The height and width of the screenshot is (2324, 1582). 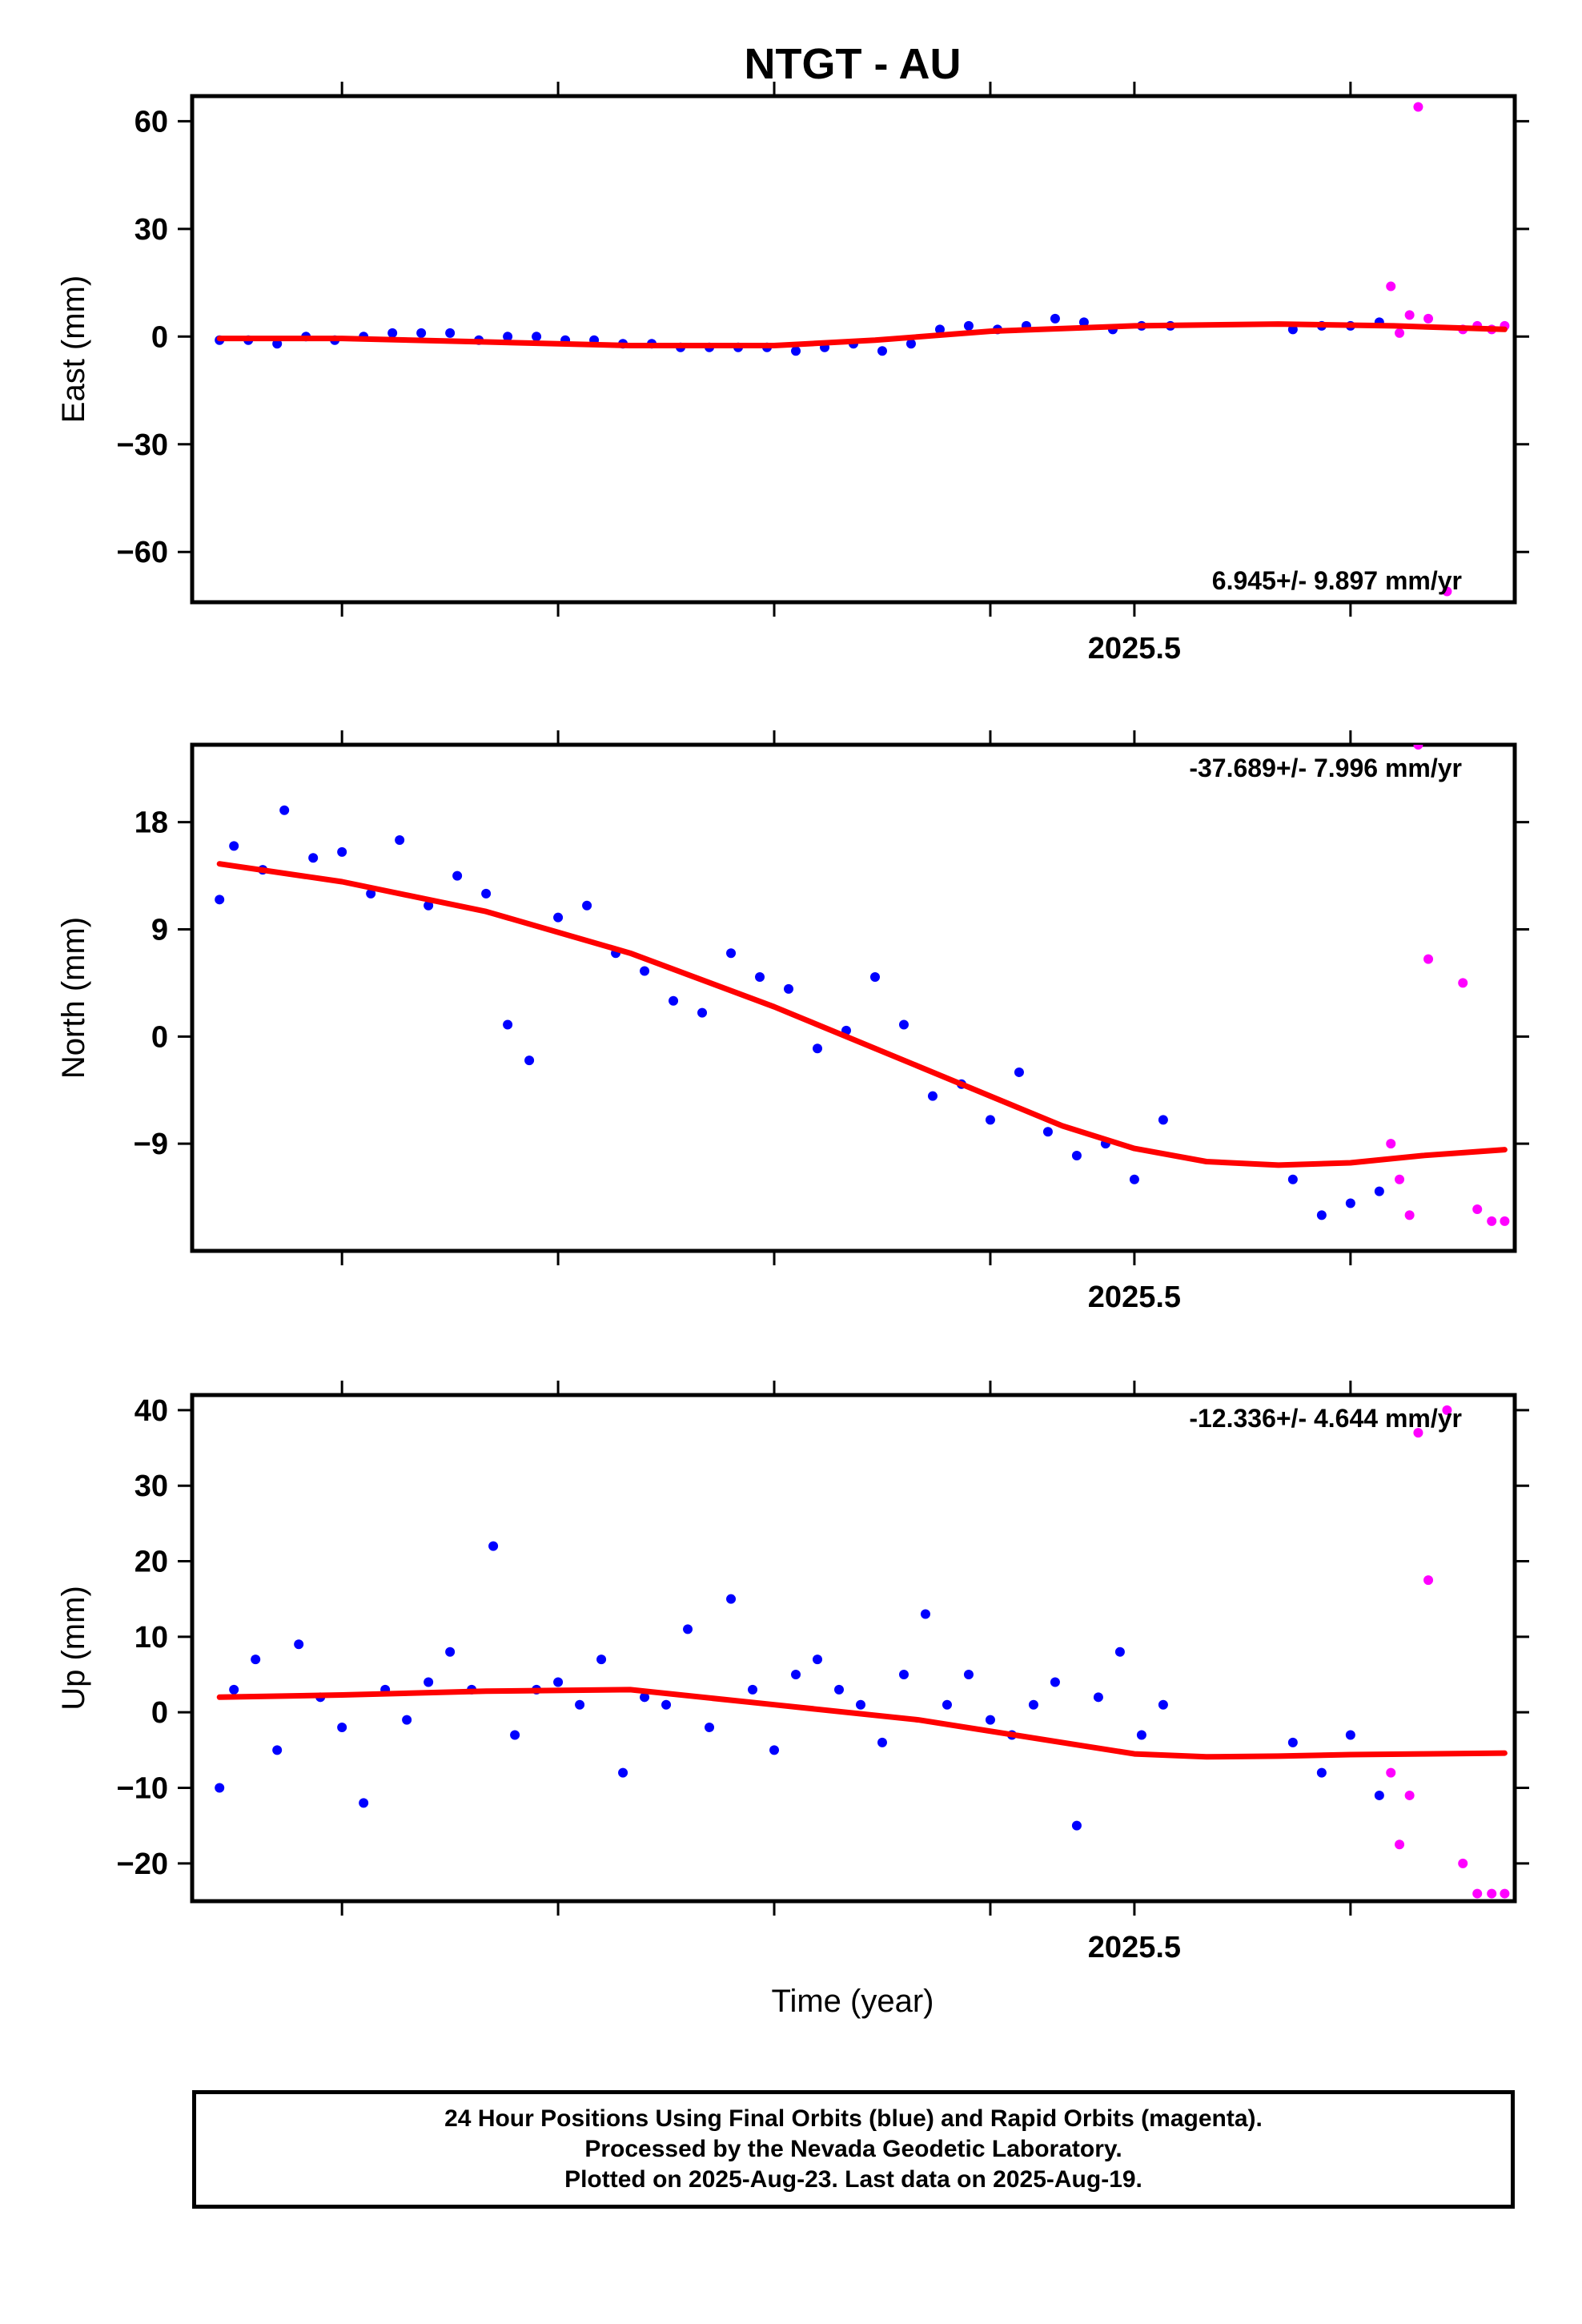 What do you see at coordinates (159, 930) in the screenshot?
I see `y-tick-label: 9` at bounding box center [159, 930].